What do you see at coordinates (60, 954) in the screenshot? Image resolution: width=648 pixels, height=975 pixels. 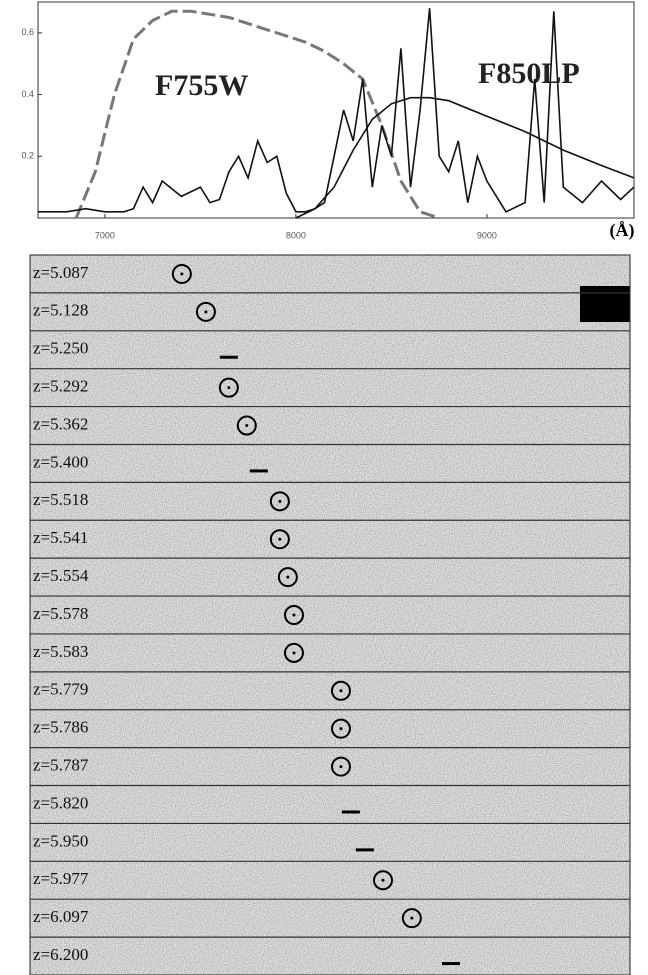 I see `redshift-label: z=6.200` at bounding box center [60, 954].